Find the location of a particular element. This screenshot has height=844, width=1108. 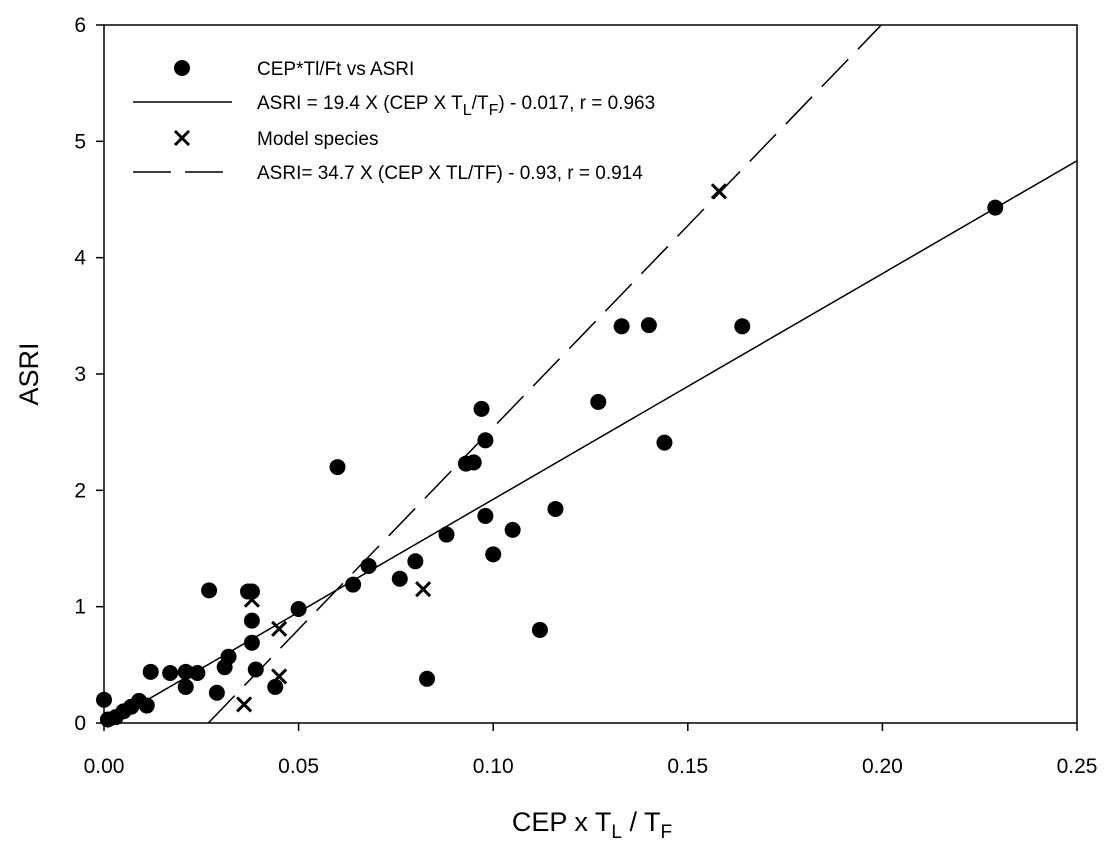

legend-symbol-dot is located at coordinates (182, 68).